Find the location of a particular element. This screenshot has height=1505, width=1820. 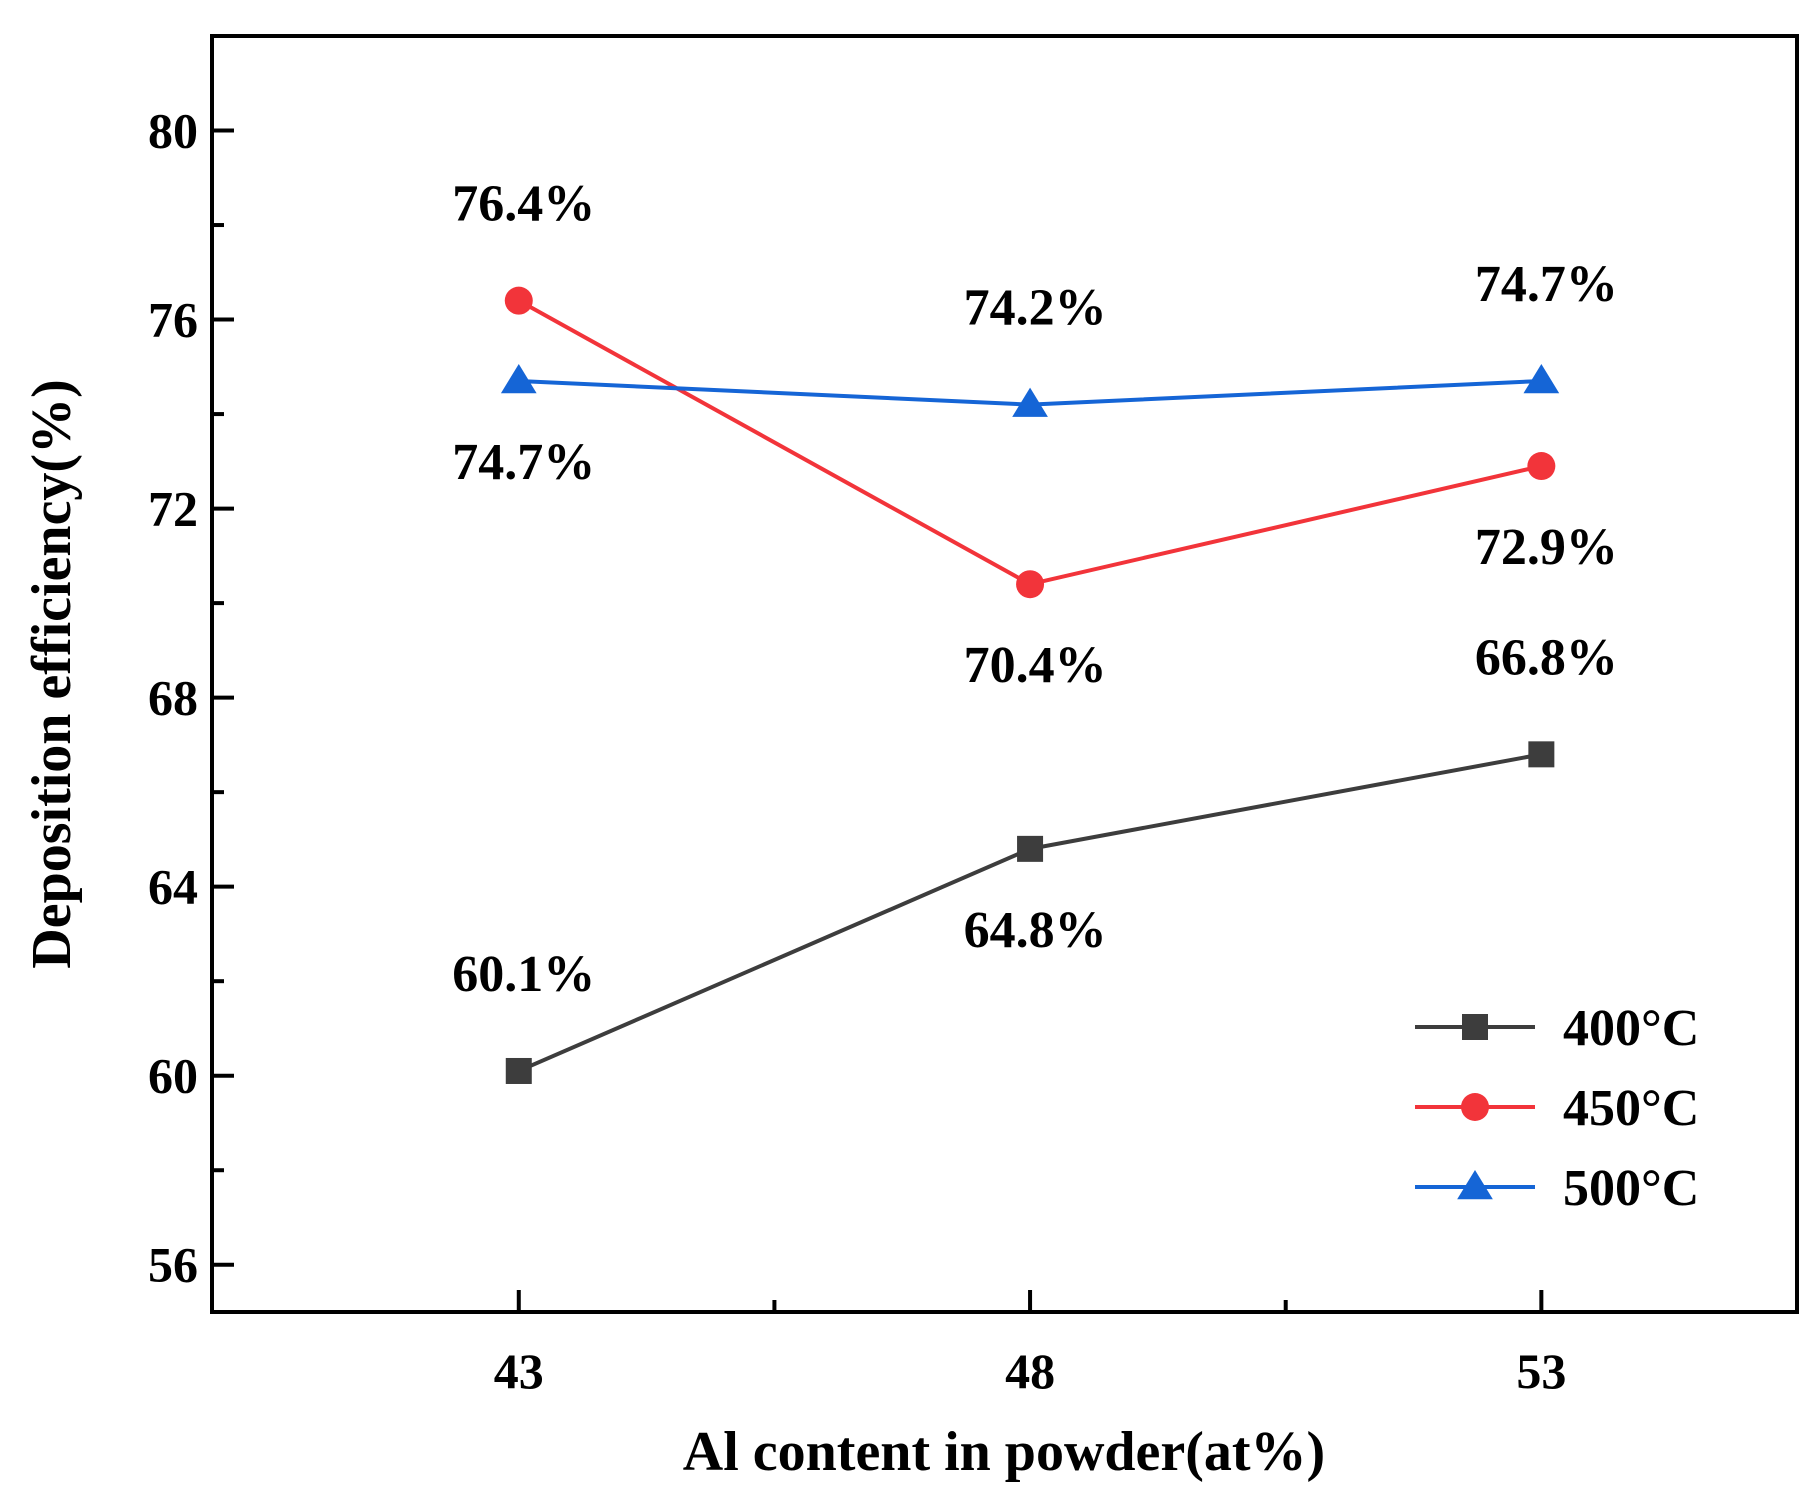

legend-marker-500C is located at coordinates (1475, 1185).